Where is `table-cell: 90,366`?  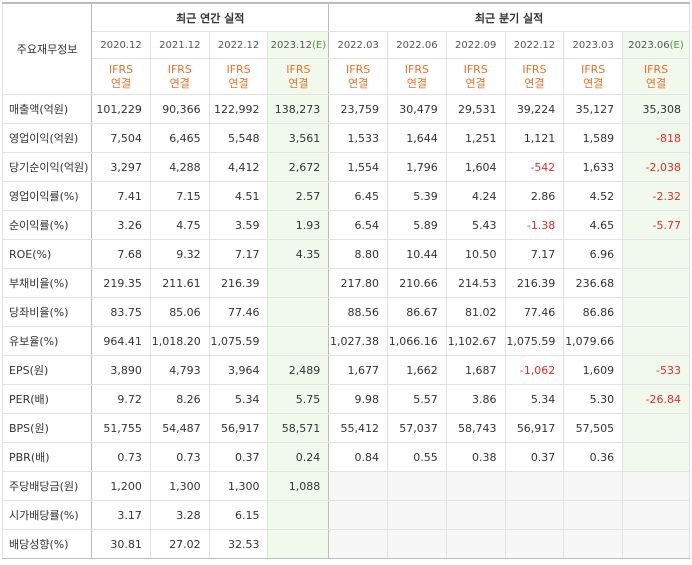
table-cell: 90,366 is located at coordinates (179, 109).